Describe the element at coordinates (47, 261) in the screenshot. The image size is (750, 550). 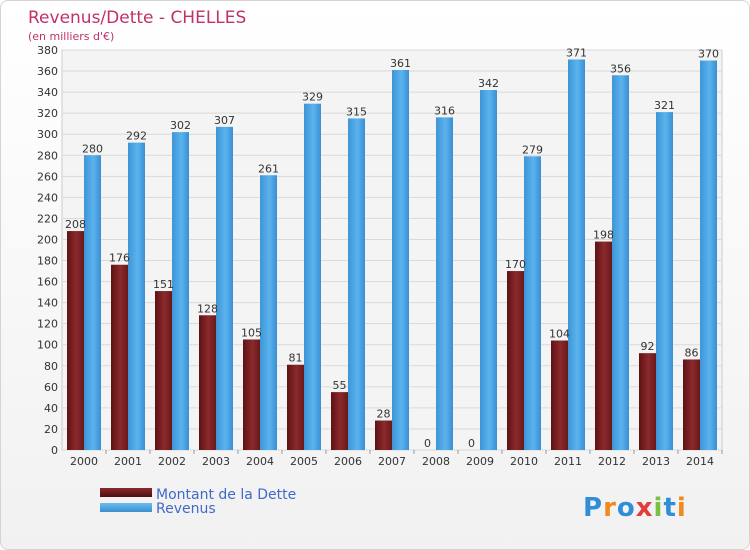
I see `y-tick-label: 180` at that location.